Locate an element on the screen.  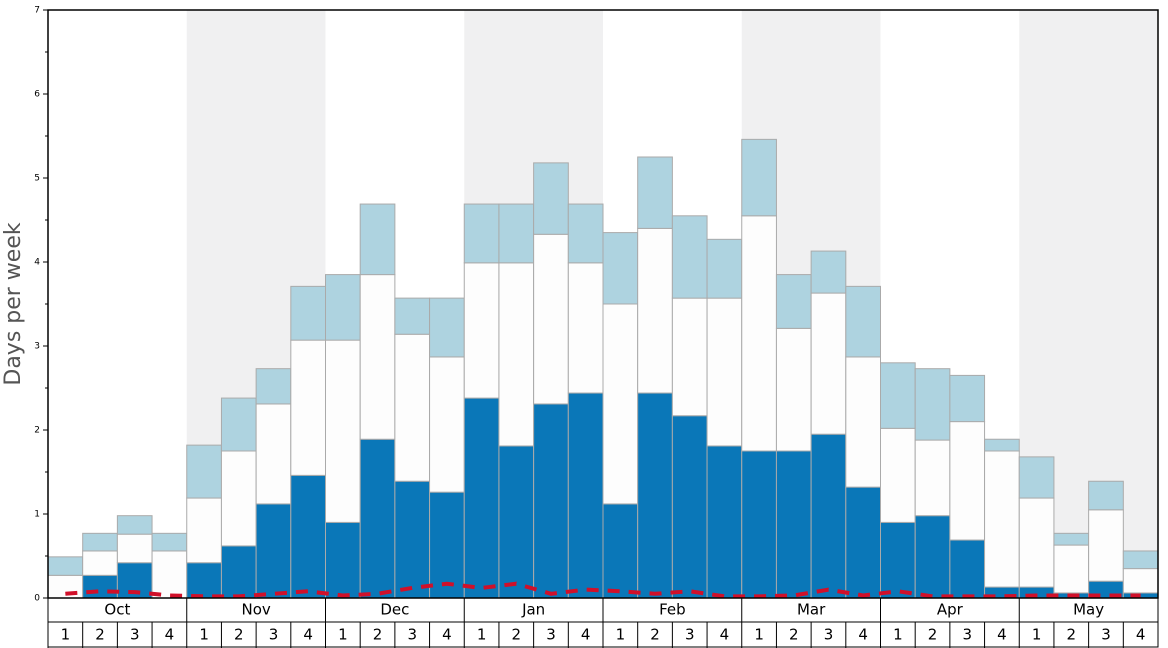
y-axis-label: Days per week is located at coordinates (13, 303).